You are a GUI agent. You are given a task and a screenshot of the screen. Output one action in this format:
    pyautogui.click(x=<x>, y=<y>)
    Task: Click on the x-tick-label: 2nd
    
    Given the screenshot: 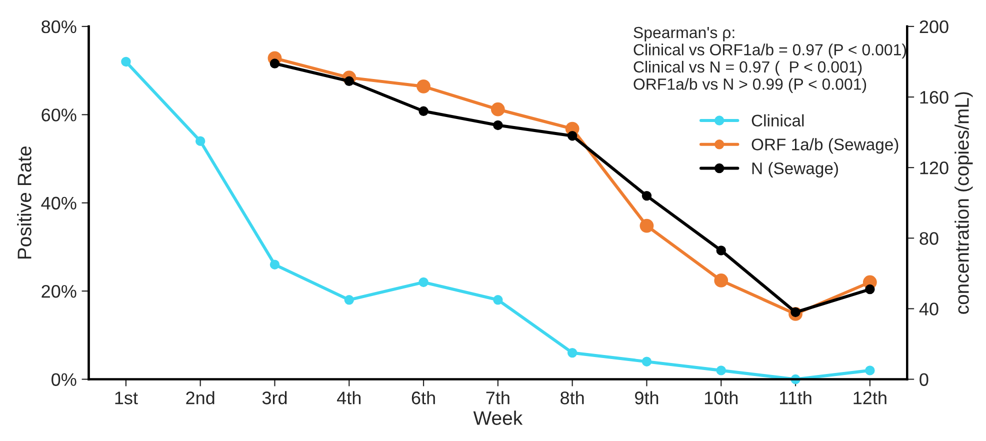 What is the action you would take?
    pyautogui.click(x=200, y=397)
    